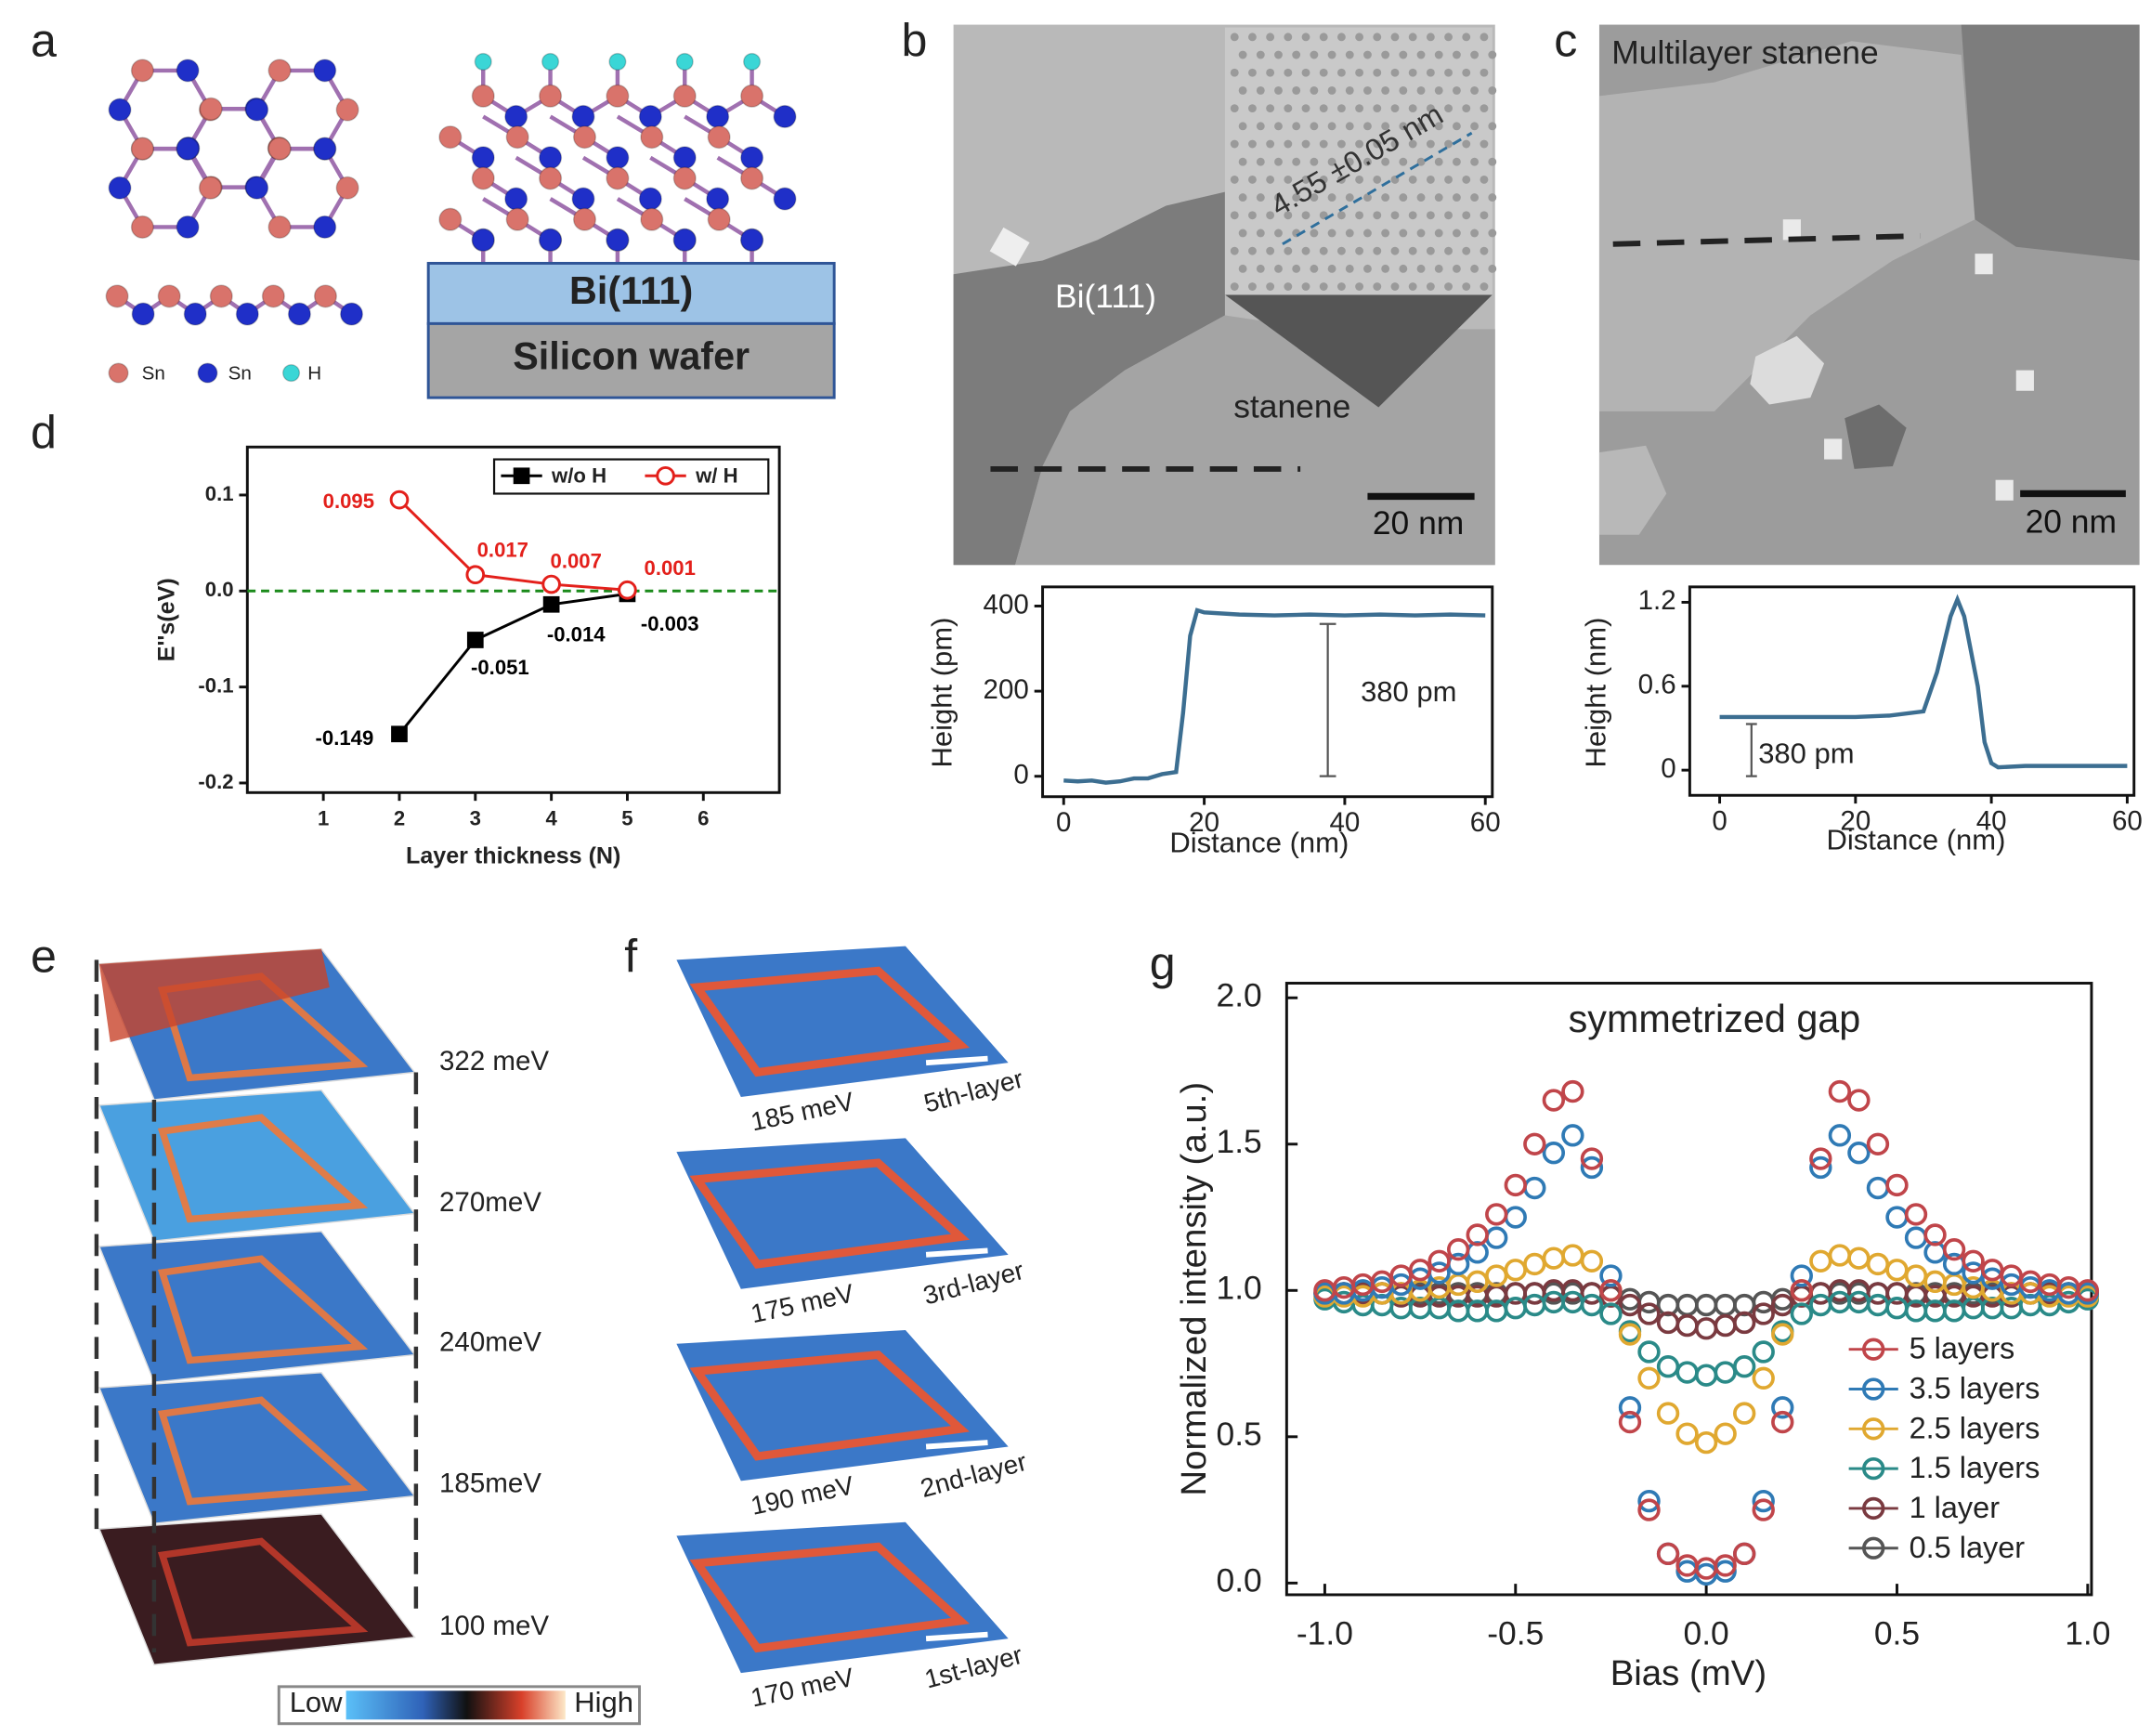  Describe the element at coordinates (1787, 370) in the screenshot. I see `island` at that location.